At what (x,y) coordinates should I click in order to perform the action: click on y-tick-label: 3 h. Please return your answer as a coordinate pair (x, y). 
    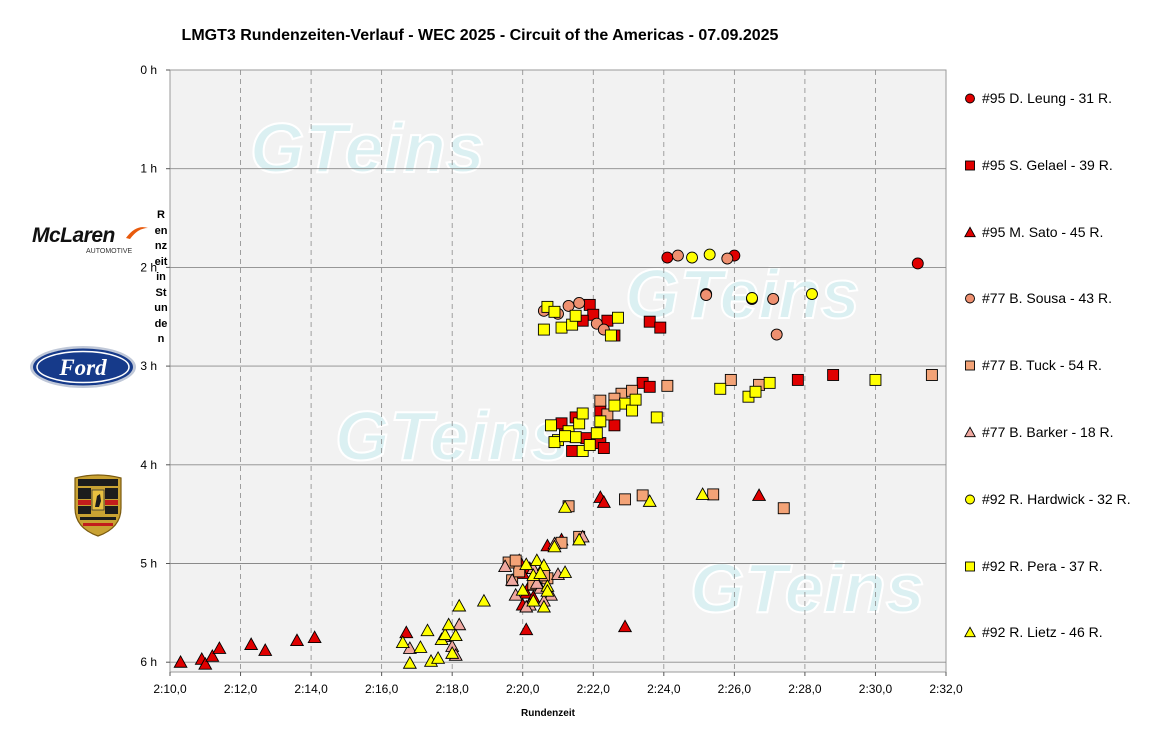
    Looking at the image, I should click on (148, 366).